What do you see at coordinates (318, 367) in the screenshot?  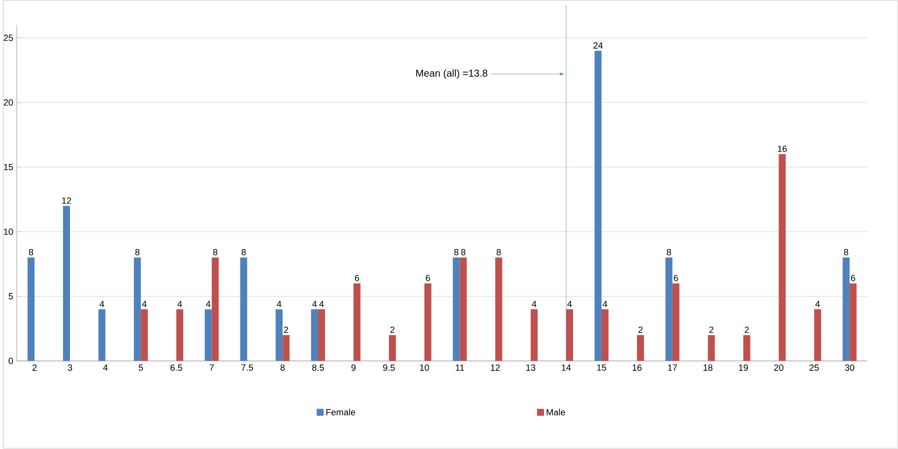 I see `x-tick-label: 8.5` at bounding box center [318, 367].